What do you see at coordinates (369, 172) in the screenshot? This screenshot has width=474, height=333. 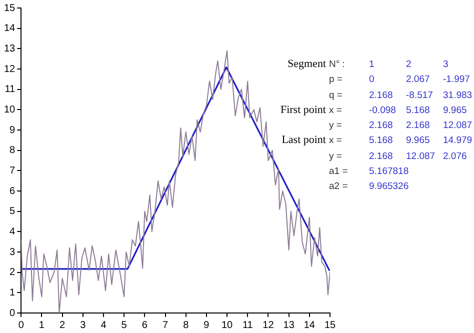 I see `text: a1 = 5.167818` at bounding box center [369, 172].